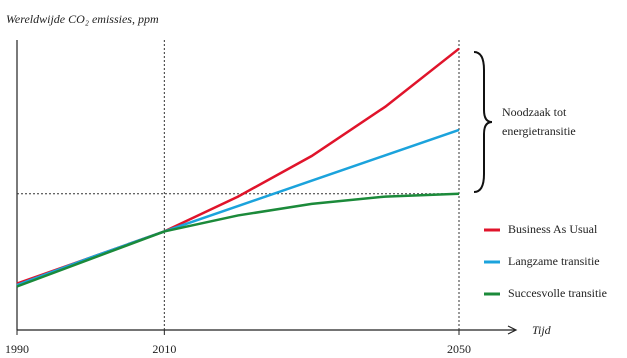  What do you see at coordinates (557, 293) in the screenshot?
I see `legend-label: Succesvolle transitie` at bounding box center [557, 293].